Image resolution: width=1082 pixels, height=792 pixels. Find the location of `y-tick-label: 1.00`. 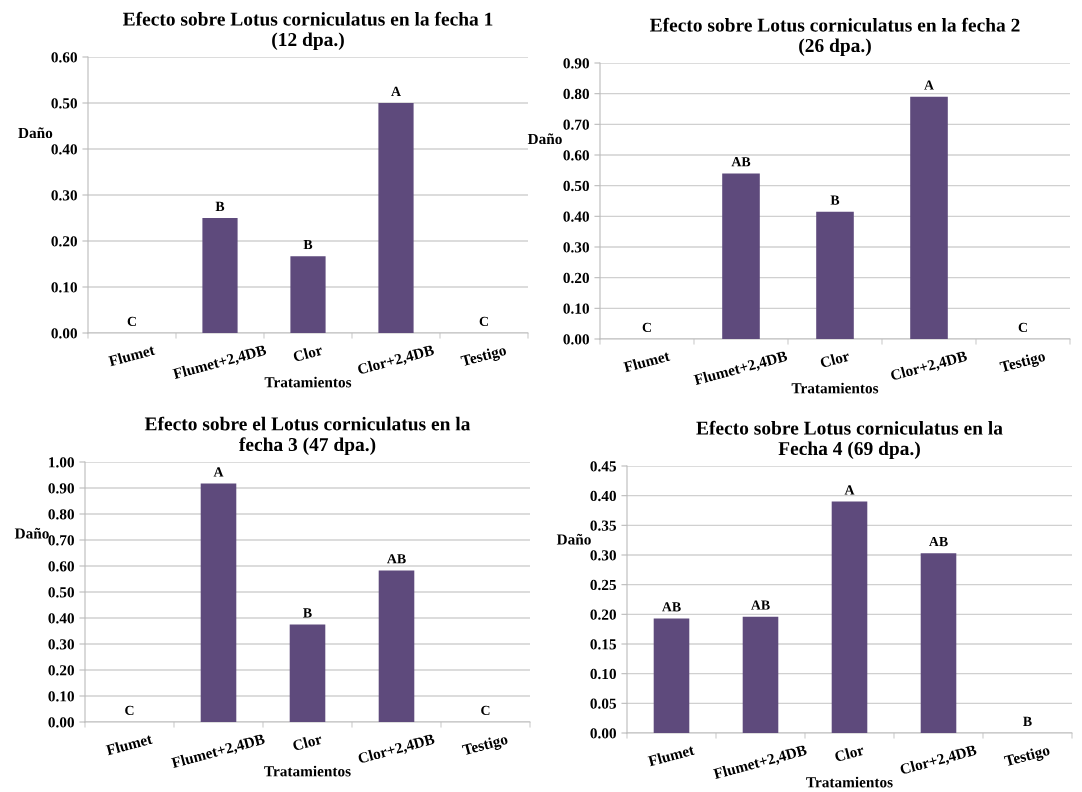

y-tick-label: 1.00 is located at coordinates (61, 462).